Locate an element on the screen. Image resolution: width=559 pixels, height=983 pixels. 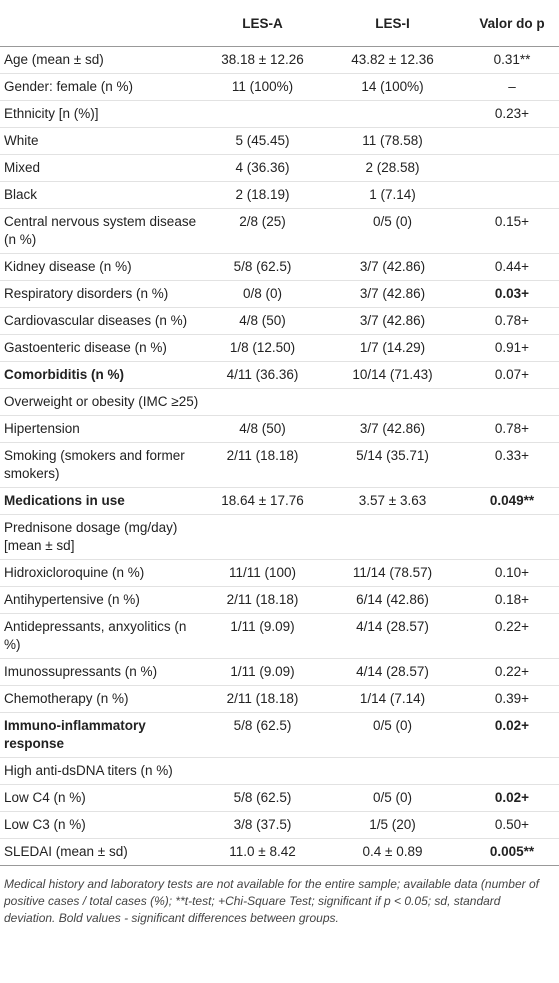
column-header: LES-I is located at coordinates (392, 23).